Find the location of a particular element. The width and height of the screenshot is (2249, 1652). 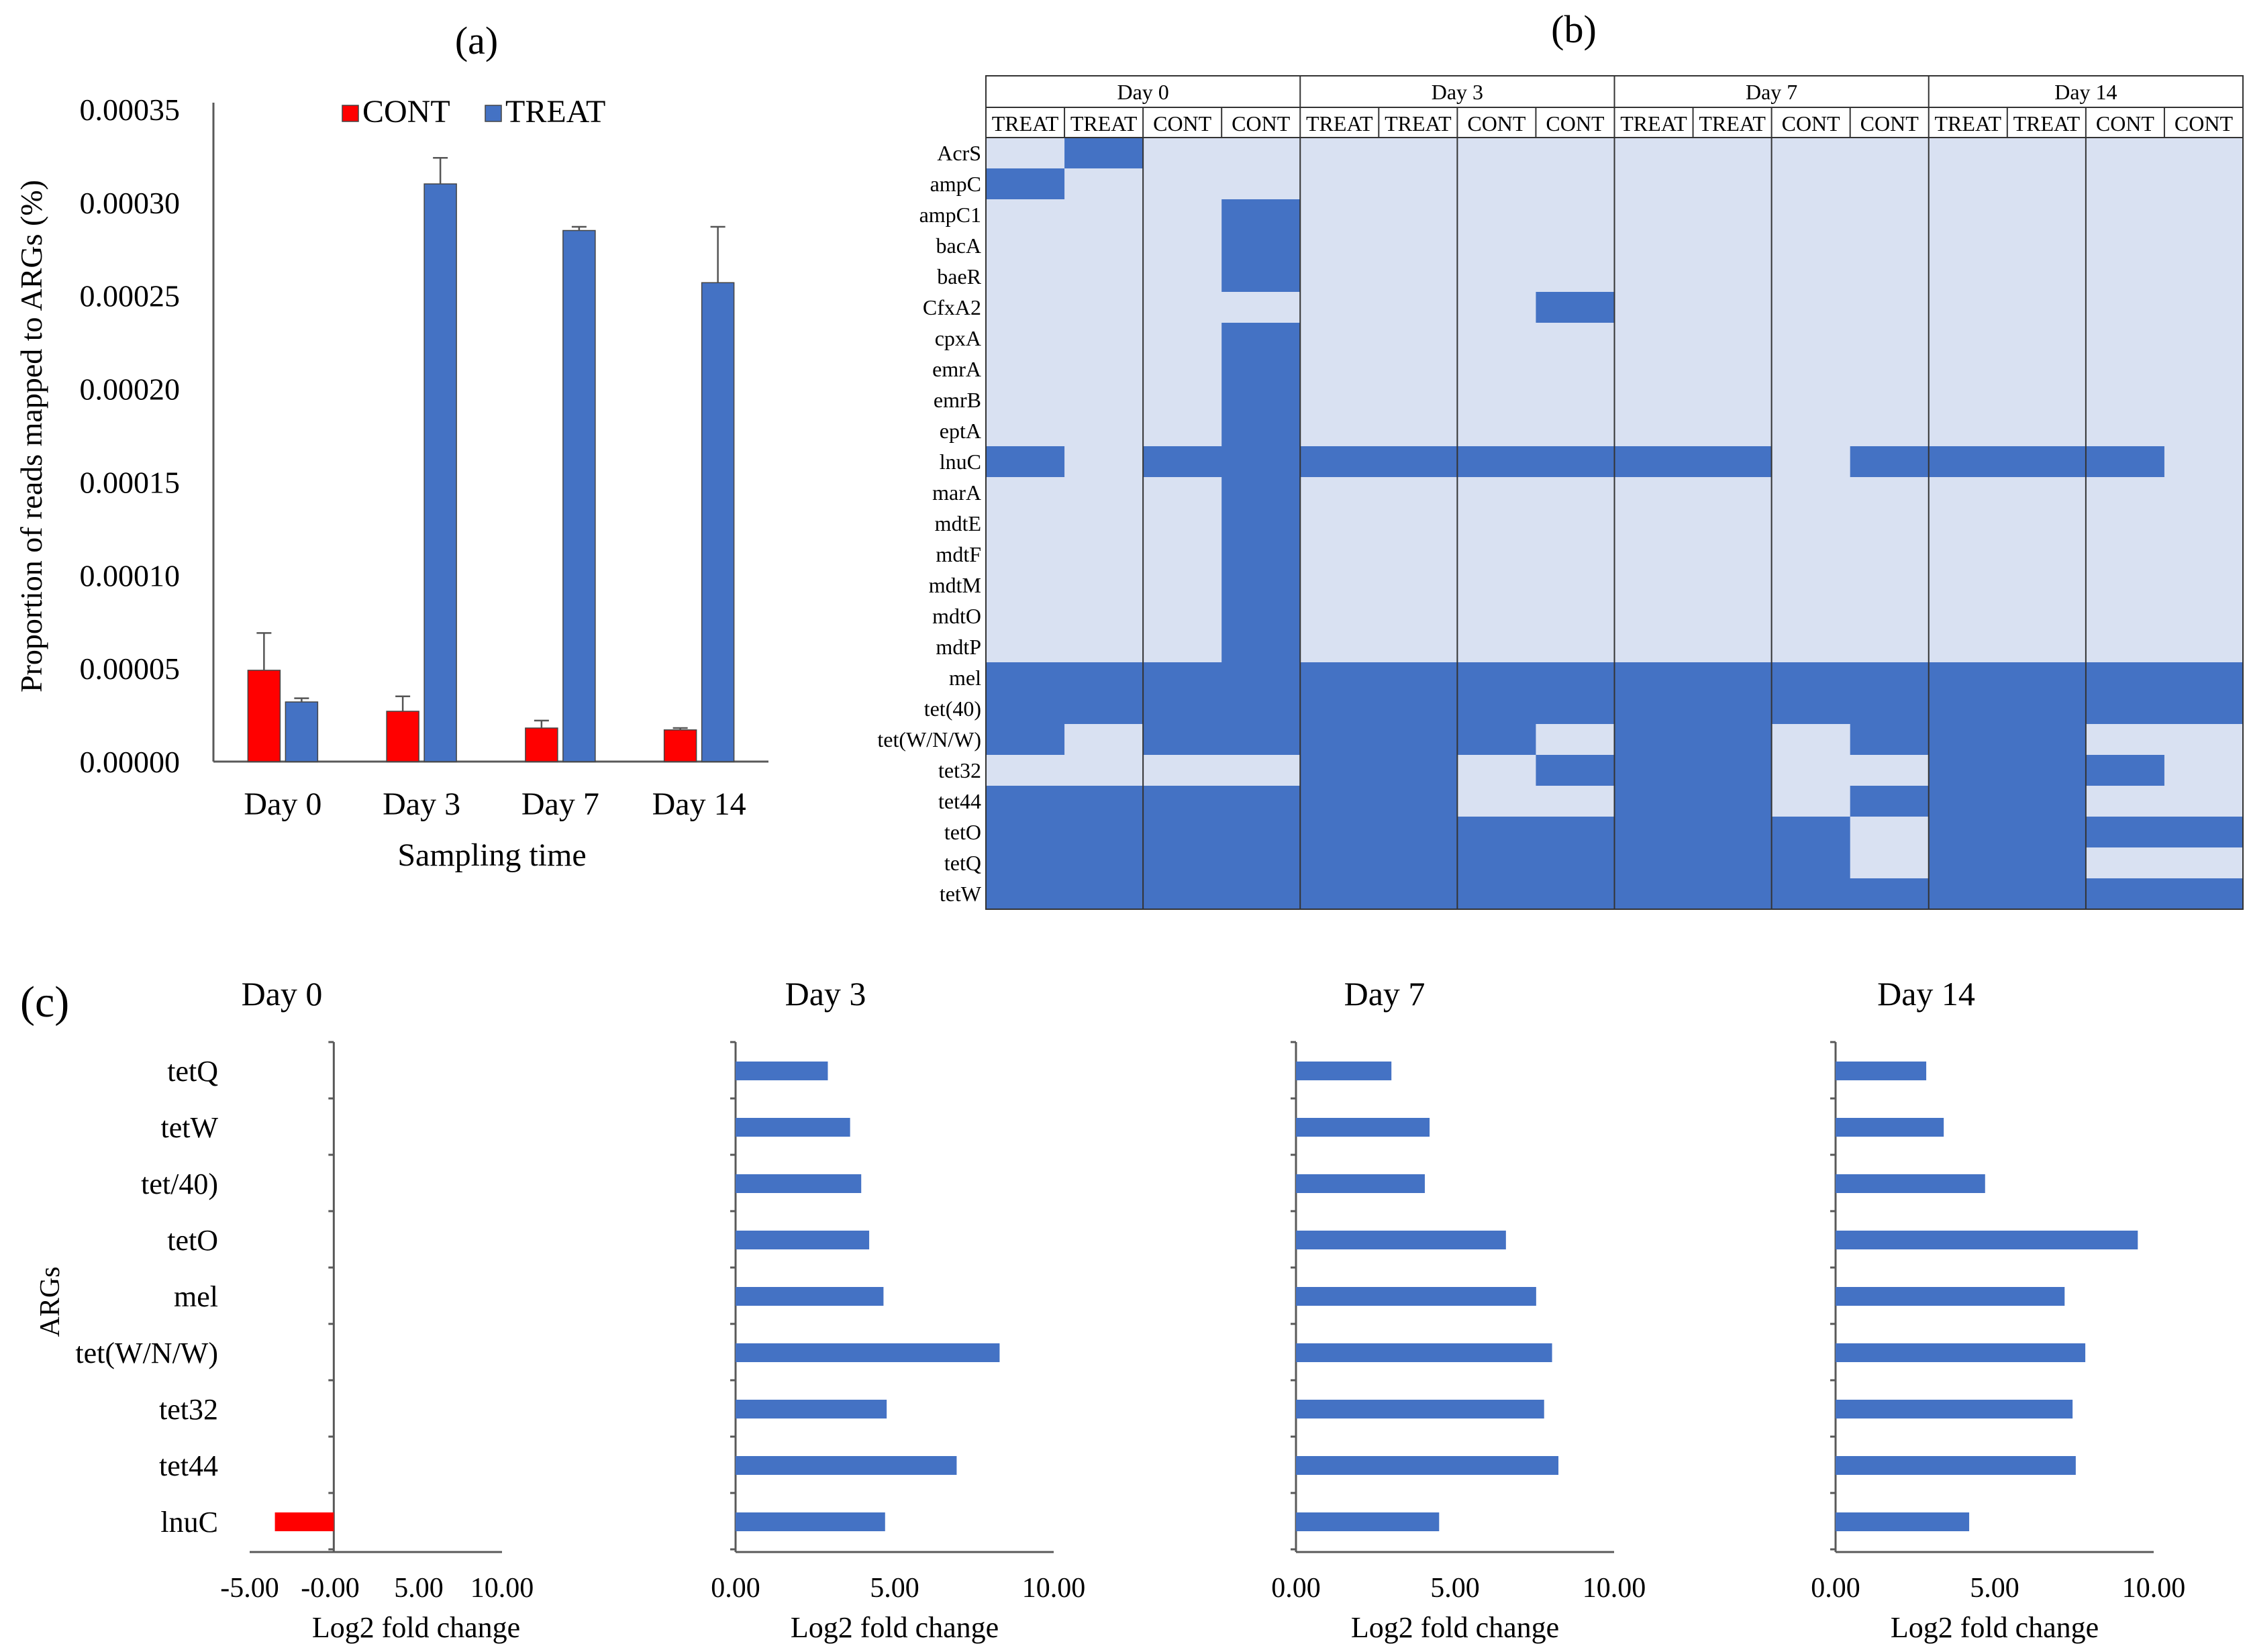

category-label: tetO is located at coordinates (192, 1240).